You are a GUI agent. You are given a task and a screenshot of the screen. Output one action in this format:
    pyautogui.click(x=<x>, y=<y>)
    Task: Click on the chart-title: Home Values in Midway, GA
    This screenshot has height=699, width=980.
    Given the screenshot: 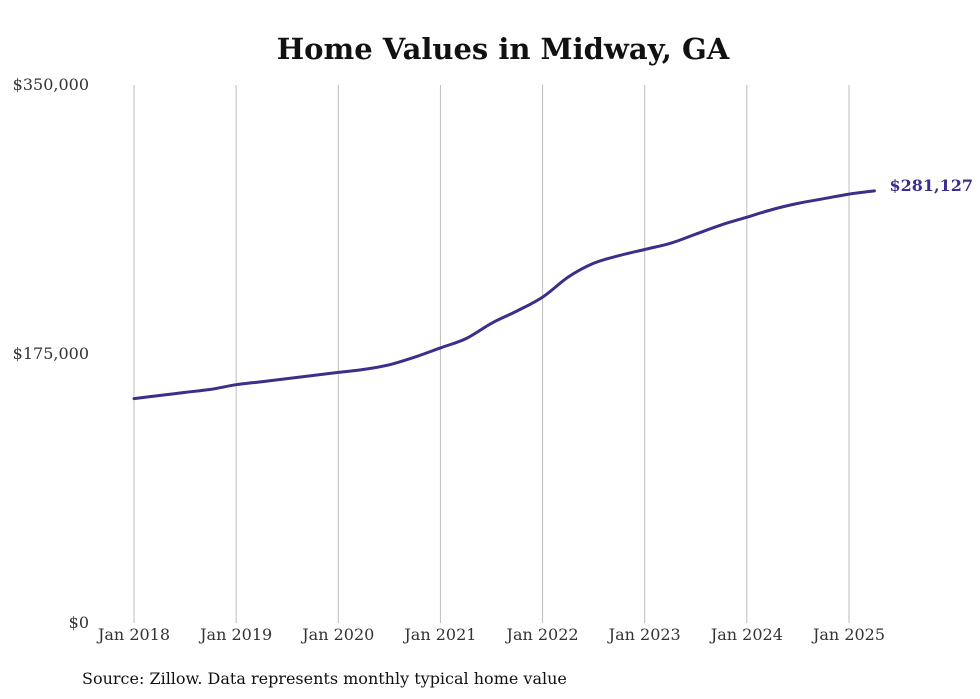 What is the action you would take?
    pyautogui.click(x=503, y=49)
    